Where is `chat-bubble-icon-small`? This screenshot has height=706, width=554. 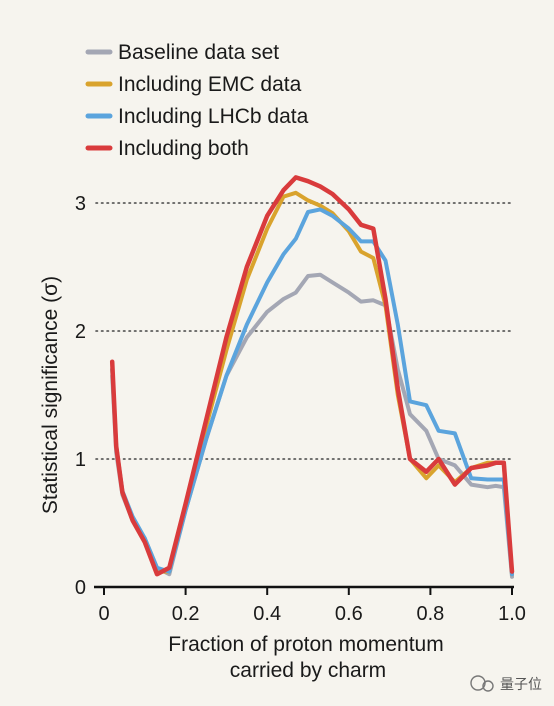
chat-bubble-icon-small is located at coordinates (488, 686).